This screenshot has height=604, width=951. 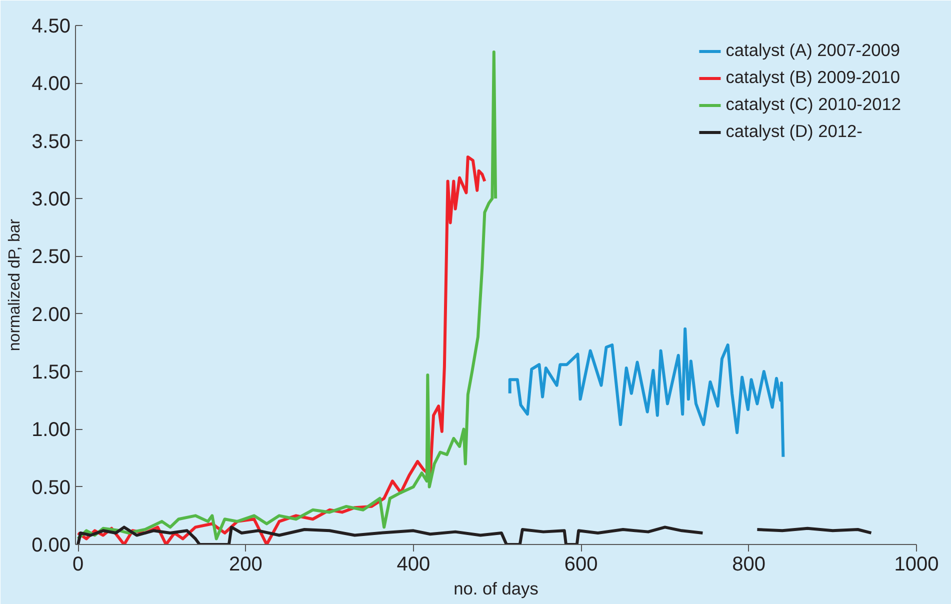 What do you see at coordinates (245, 565) in the screenshot?
I see `x-tick-label: 200` at bounding box center [245, 565].